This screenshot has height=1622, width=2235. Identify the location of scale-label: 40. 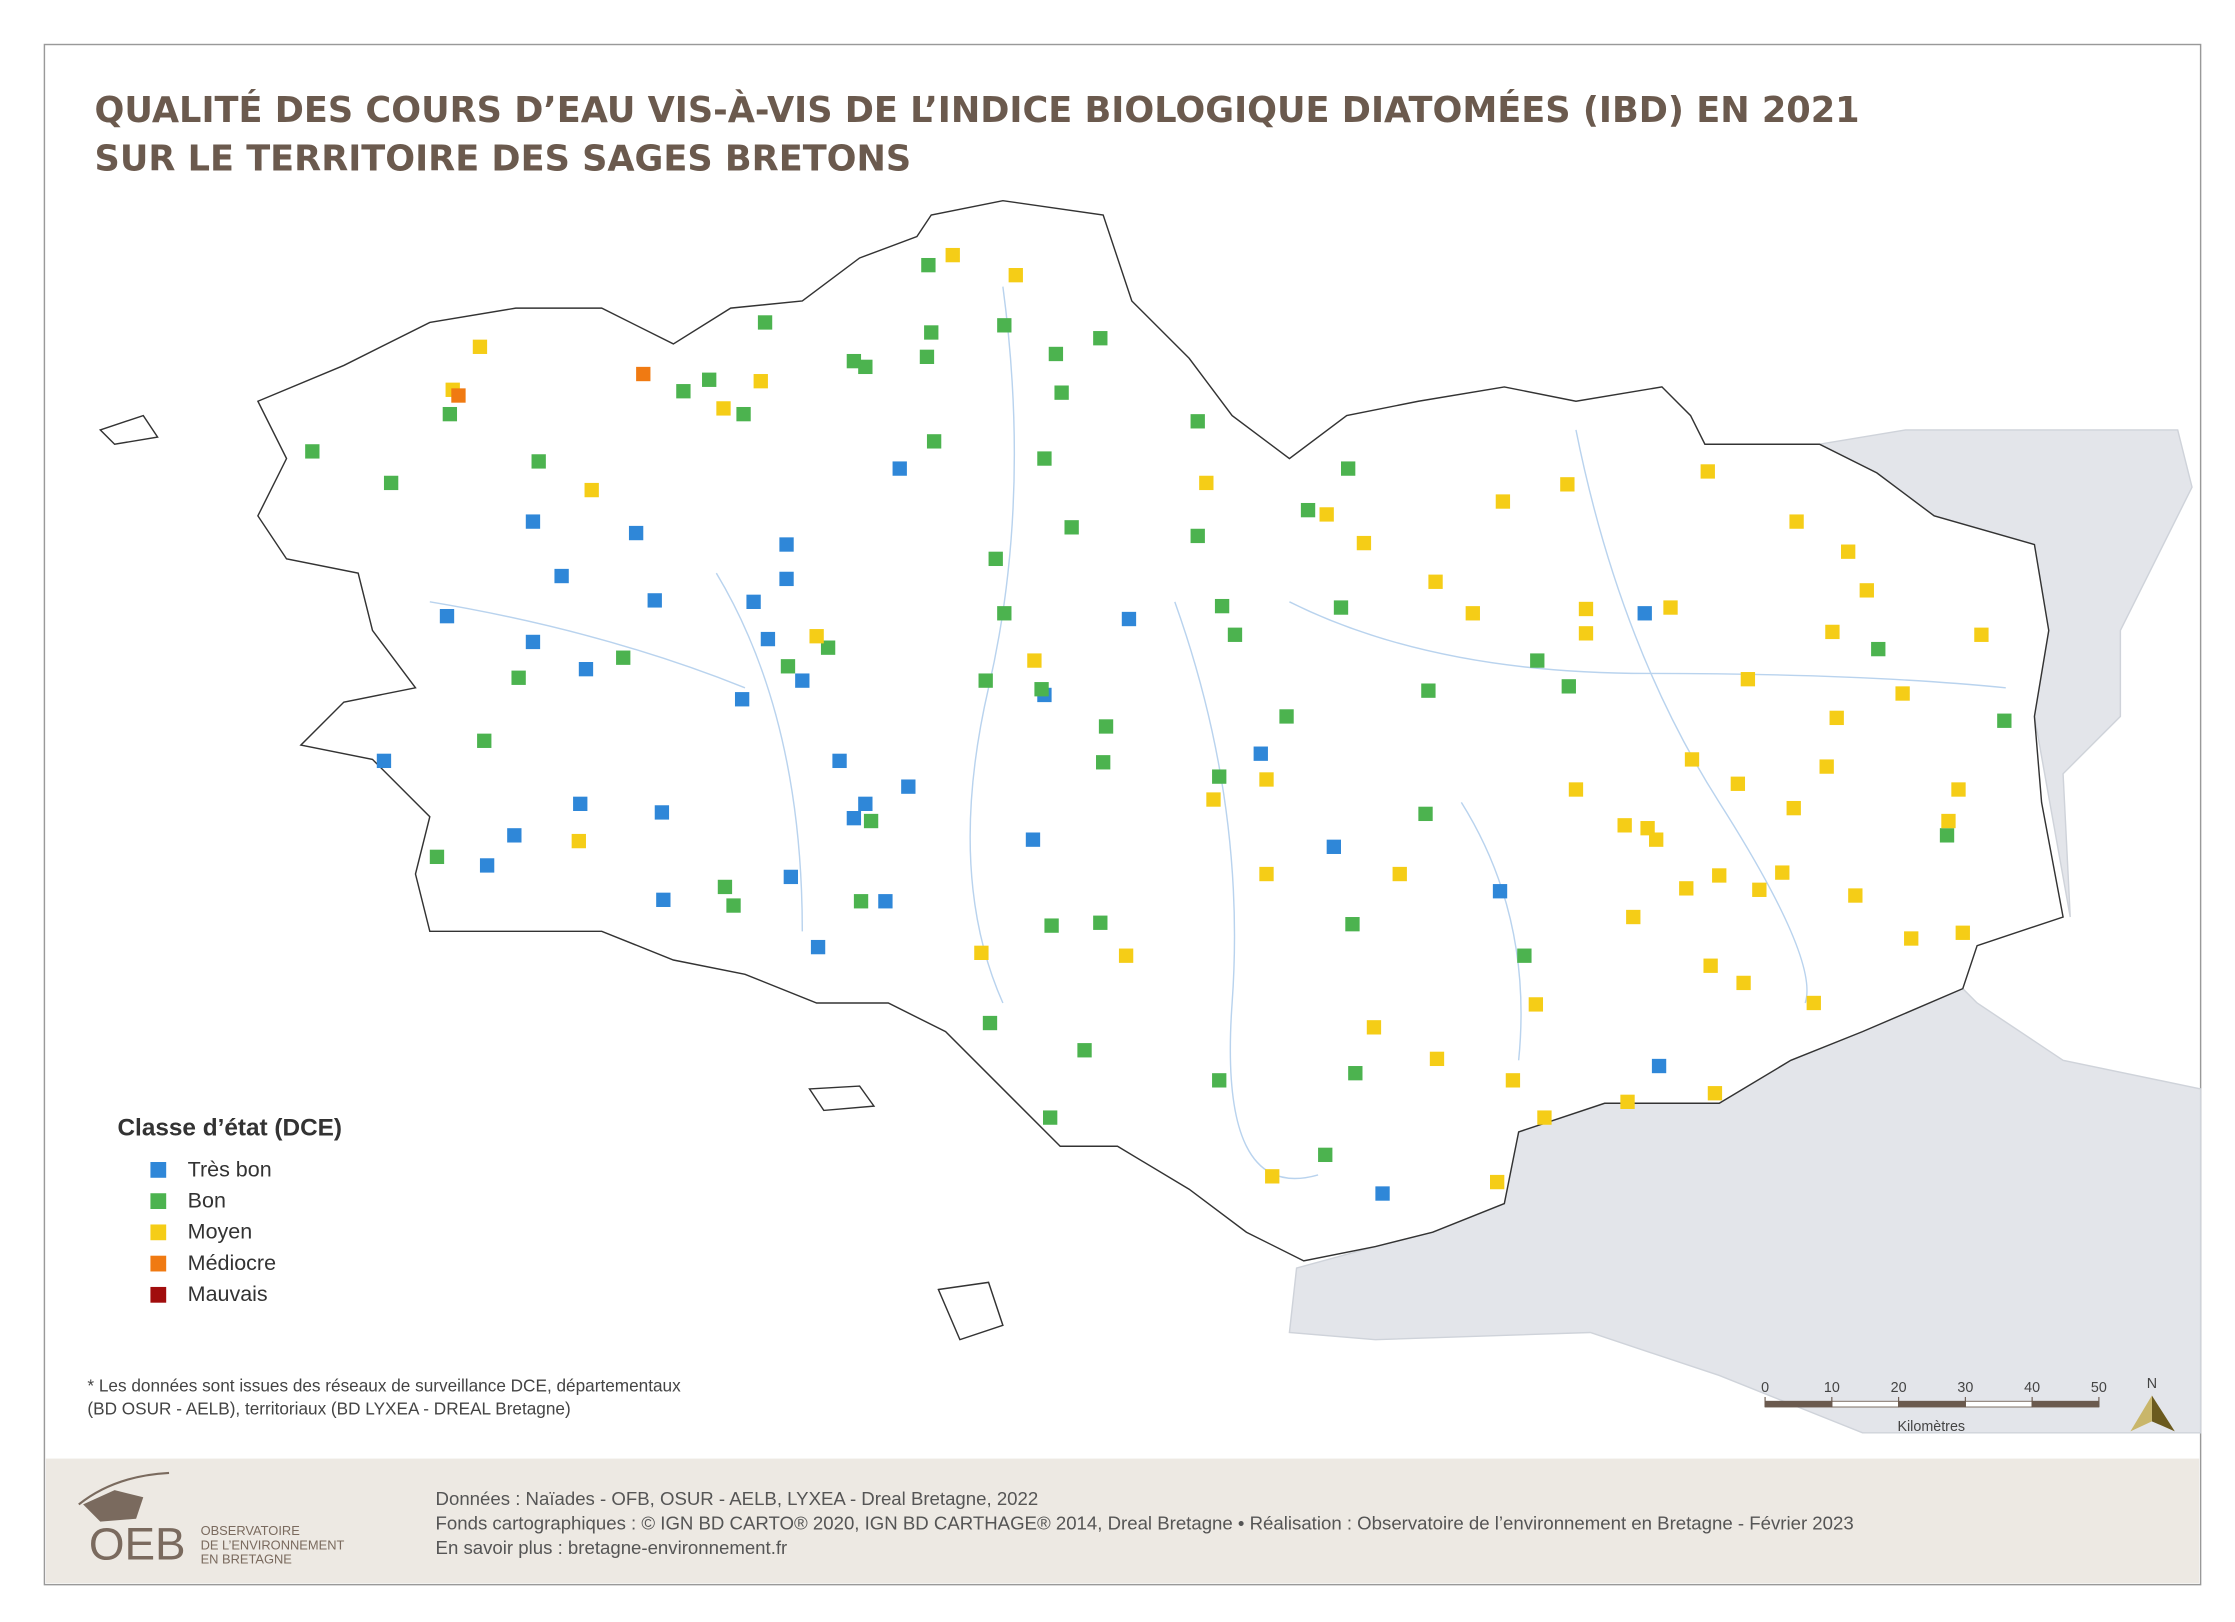
(2032, 1388).